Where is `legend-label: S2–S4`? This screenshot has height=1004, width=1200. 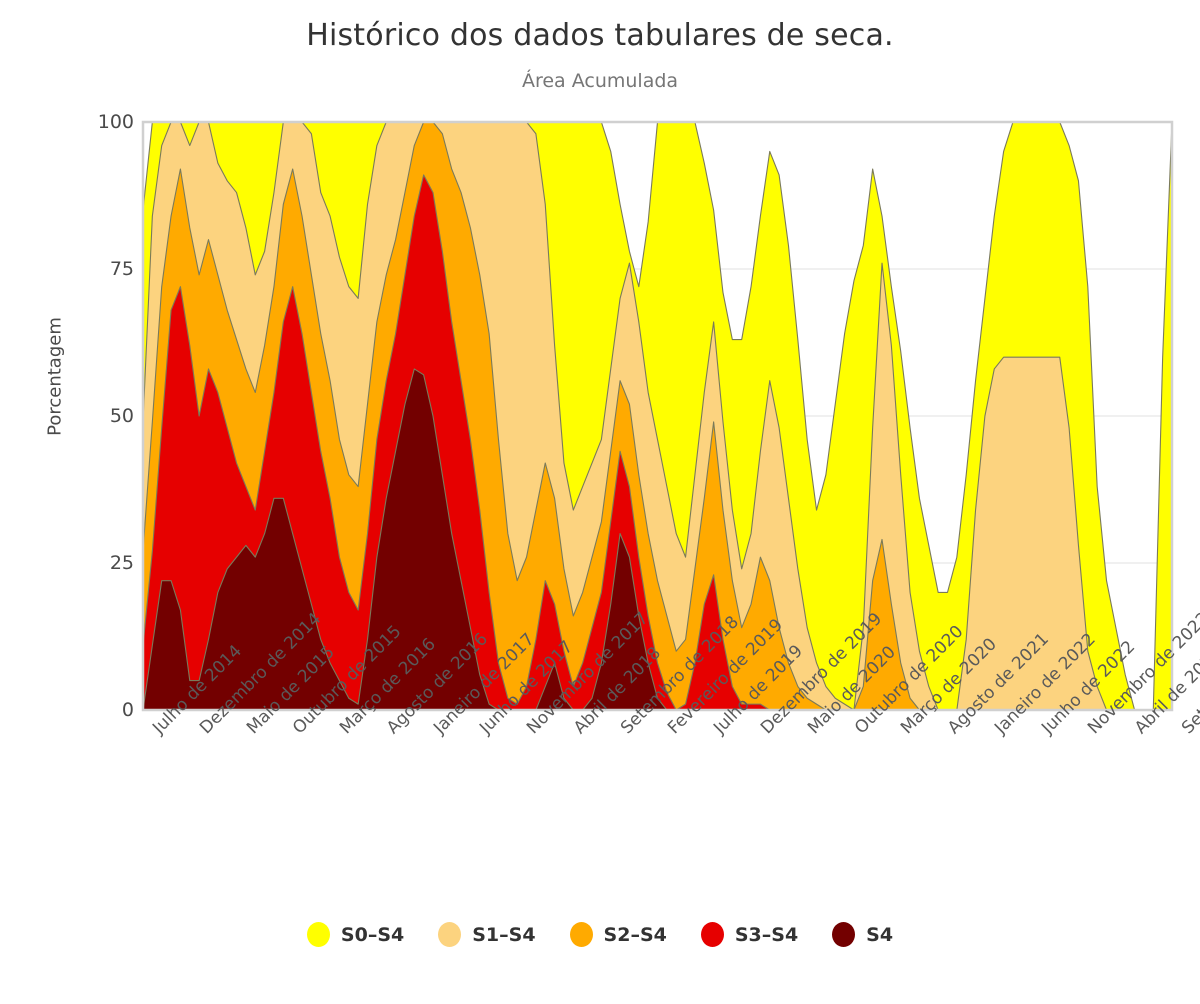 legend-label: S2–S4 is located at coordinates (635, 934).